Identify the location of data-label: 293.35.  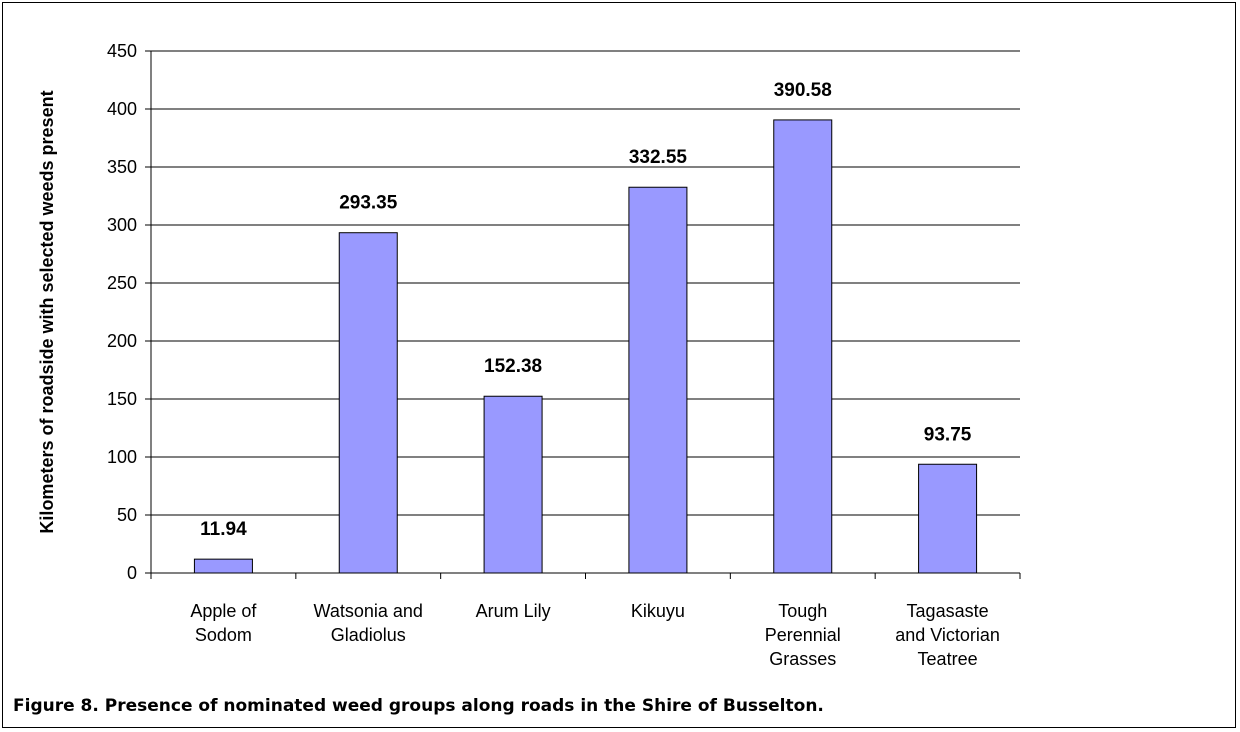
(368, 203).